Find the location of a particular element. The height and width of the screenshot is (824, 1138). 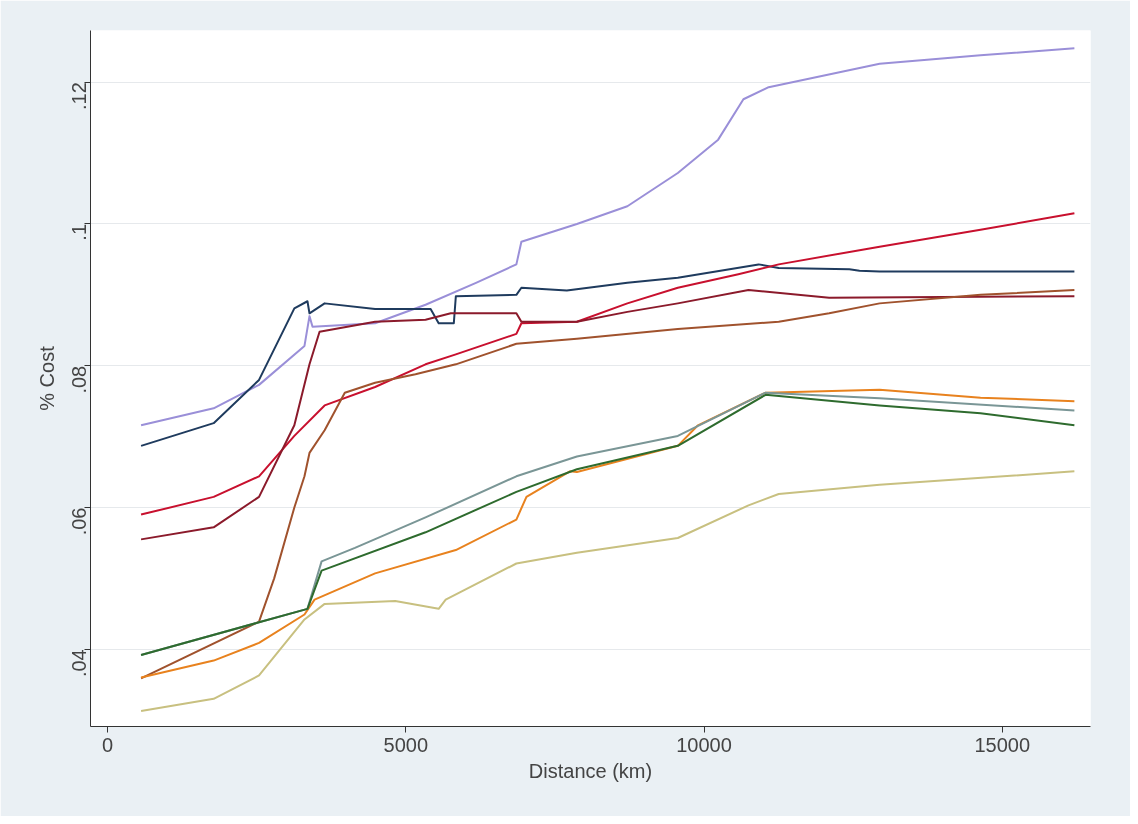

y-tick-label: .12 is located at coordinates (79, 96).